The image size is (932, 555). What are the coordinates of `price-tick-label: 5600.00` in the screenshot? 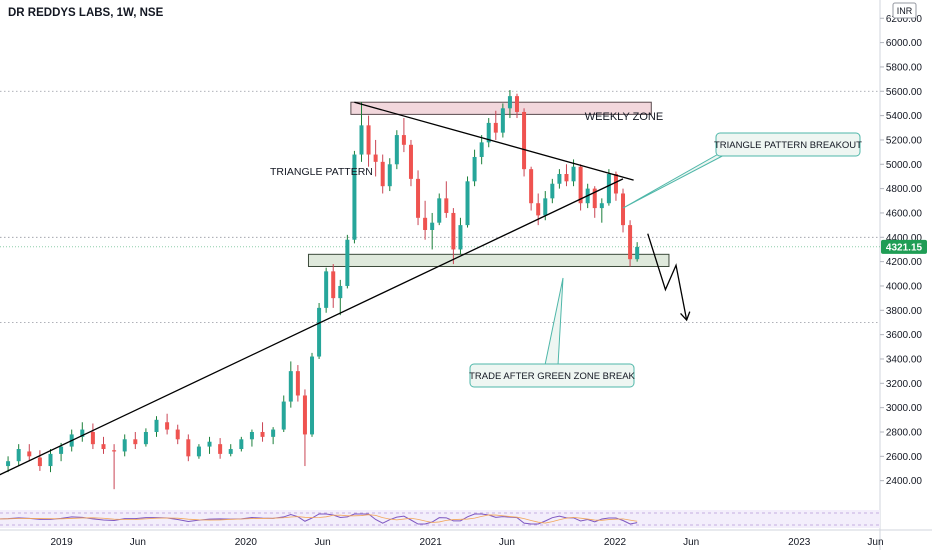 It's located at (904, 92).